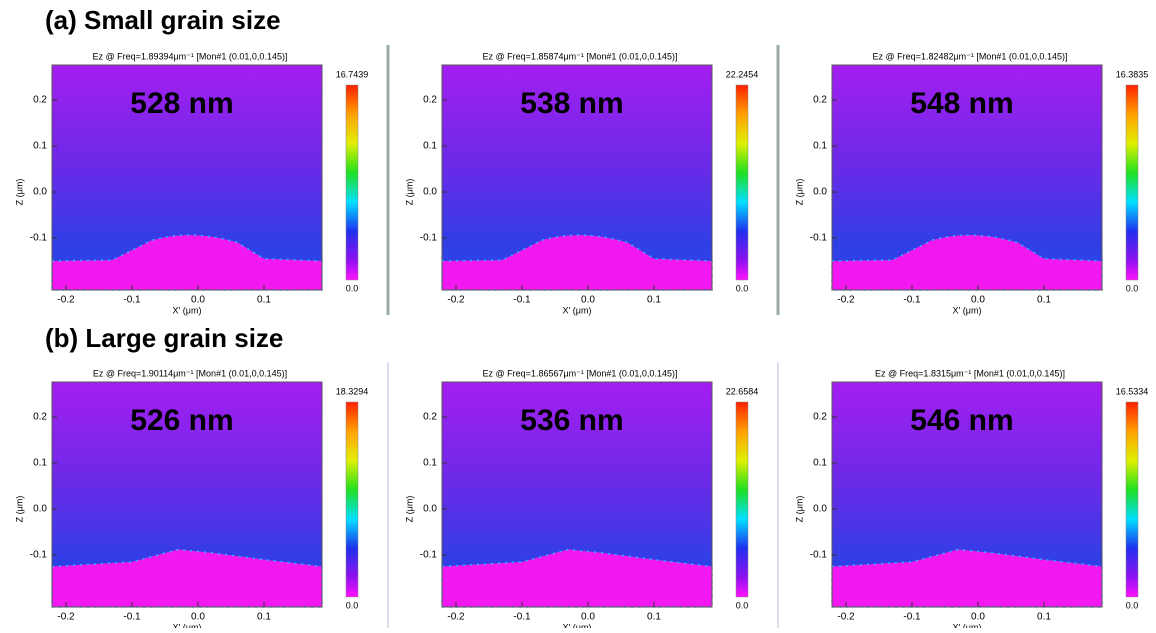  I want to click on colorbar-max: 16.3835, so click(1132, 74).